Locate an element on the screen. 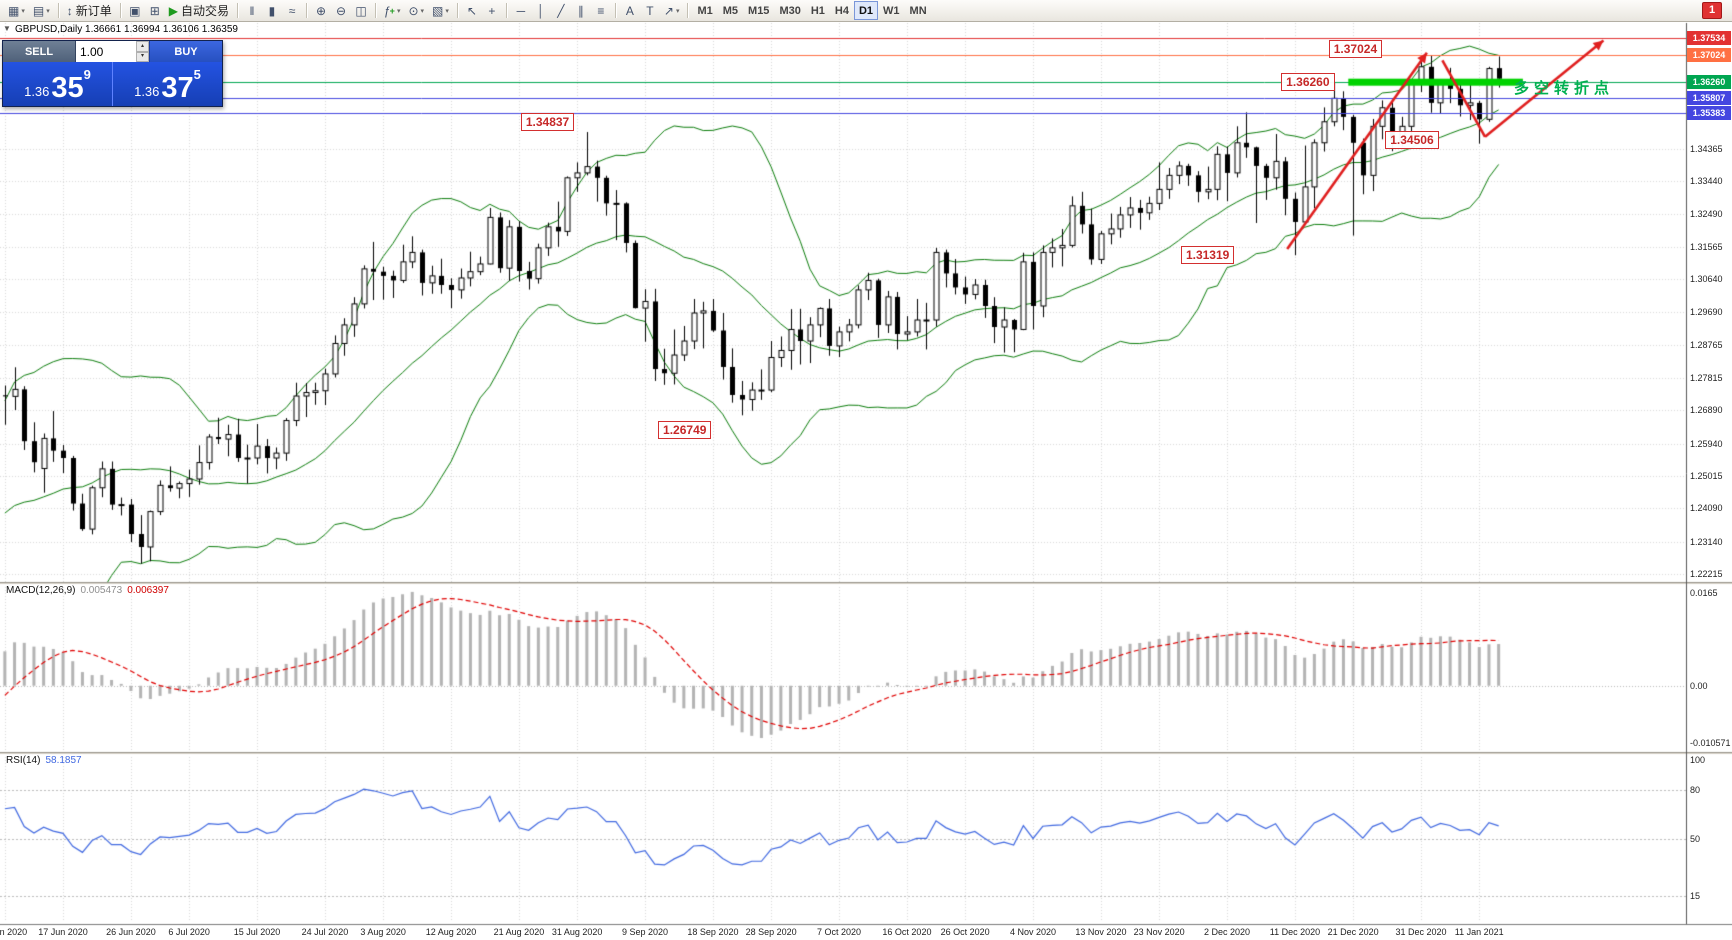 The image size is (1732, 940). notification-badge: 1 is located at coordinates (1712, 10).